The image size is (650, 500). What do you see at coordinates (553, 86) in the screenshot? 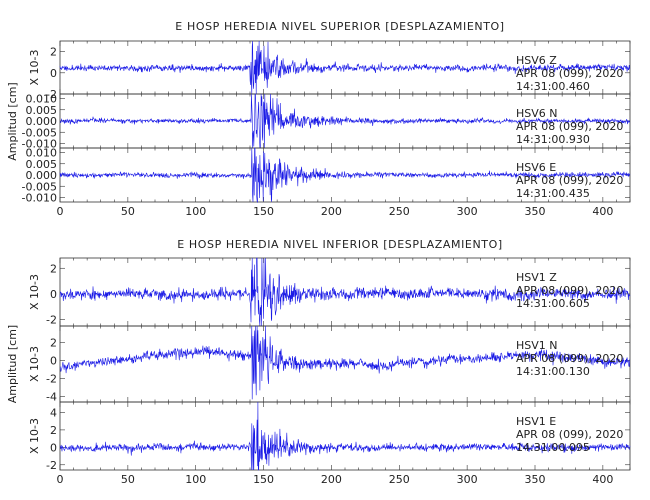
I see `station-info-line: 14:31:00.460` at bounding box center [553, 86].